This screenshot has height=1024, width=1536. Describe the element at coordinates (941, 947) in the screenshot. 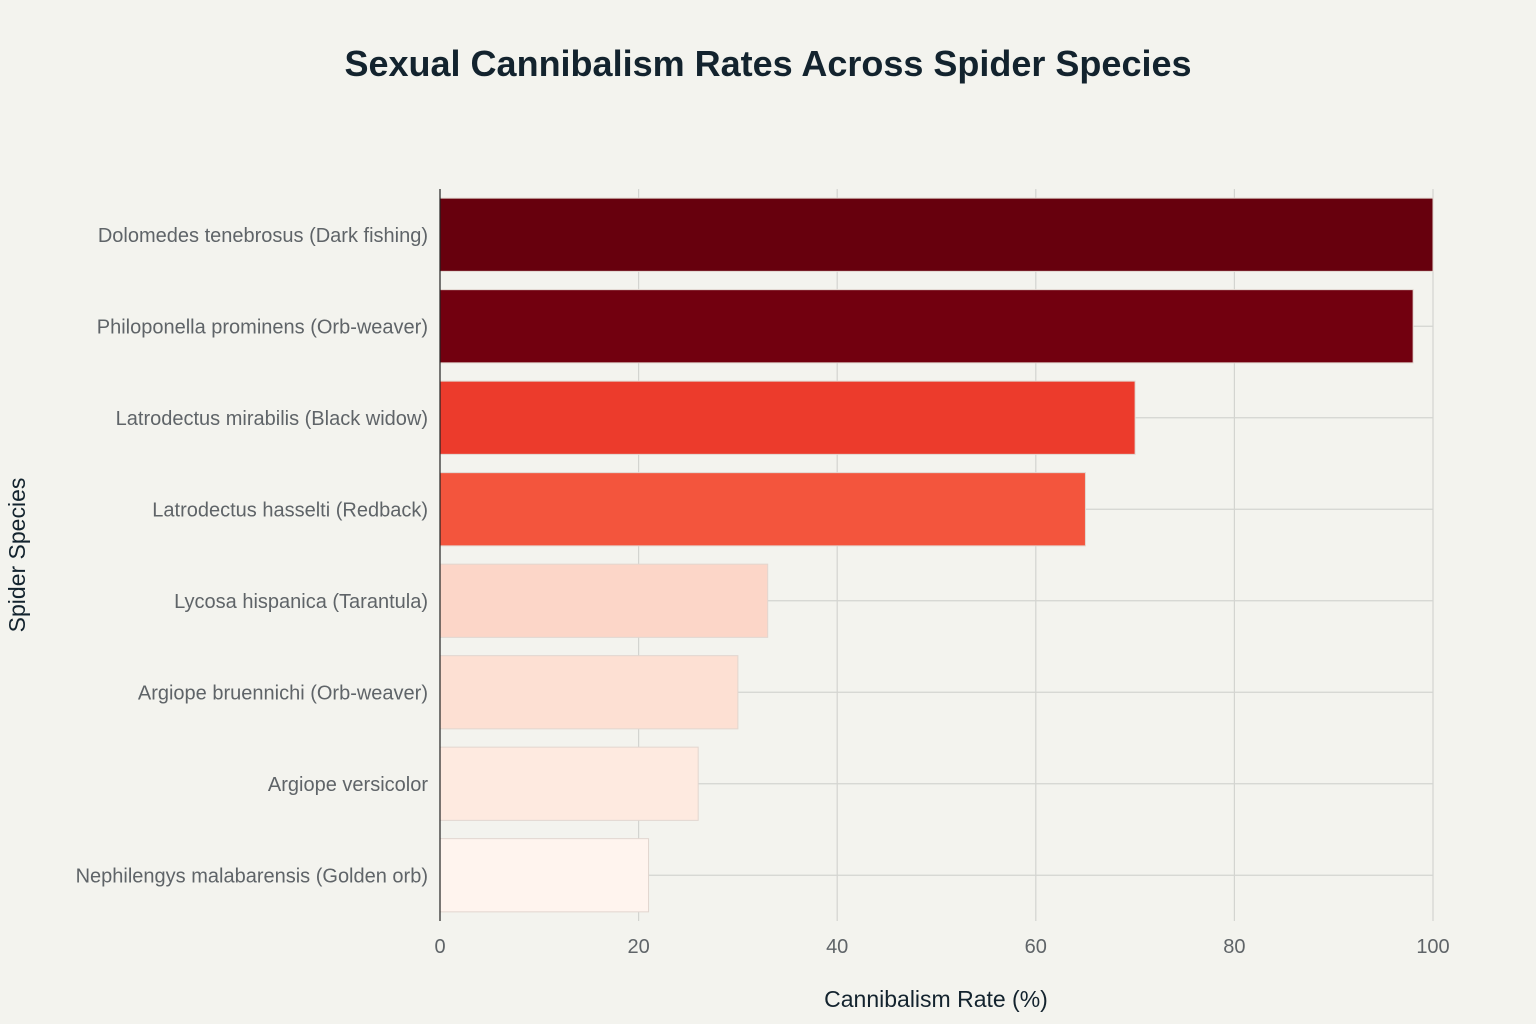

I see `x-axis: 0 20 40 60 80 100` at that location.